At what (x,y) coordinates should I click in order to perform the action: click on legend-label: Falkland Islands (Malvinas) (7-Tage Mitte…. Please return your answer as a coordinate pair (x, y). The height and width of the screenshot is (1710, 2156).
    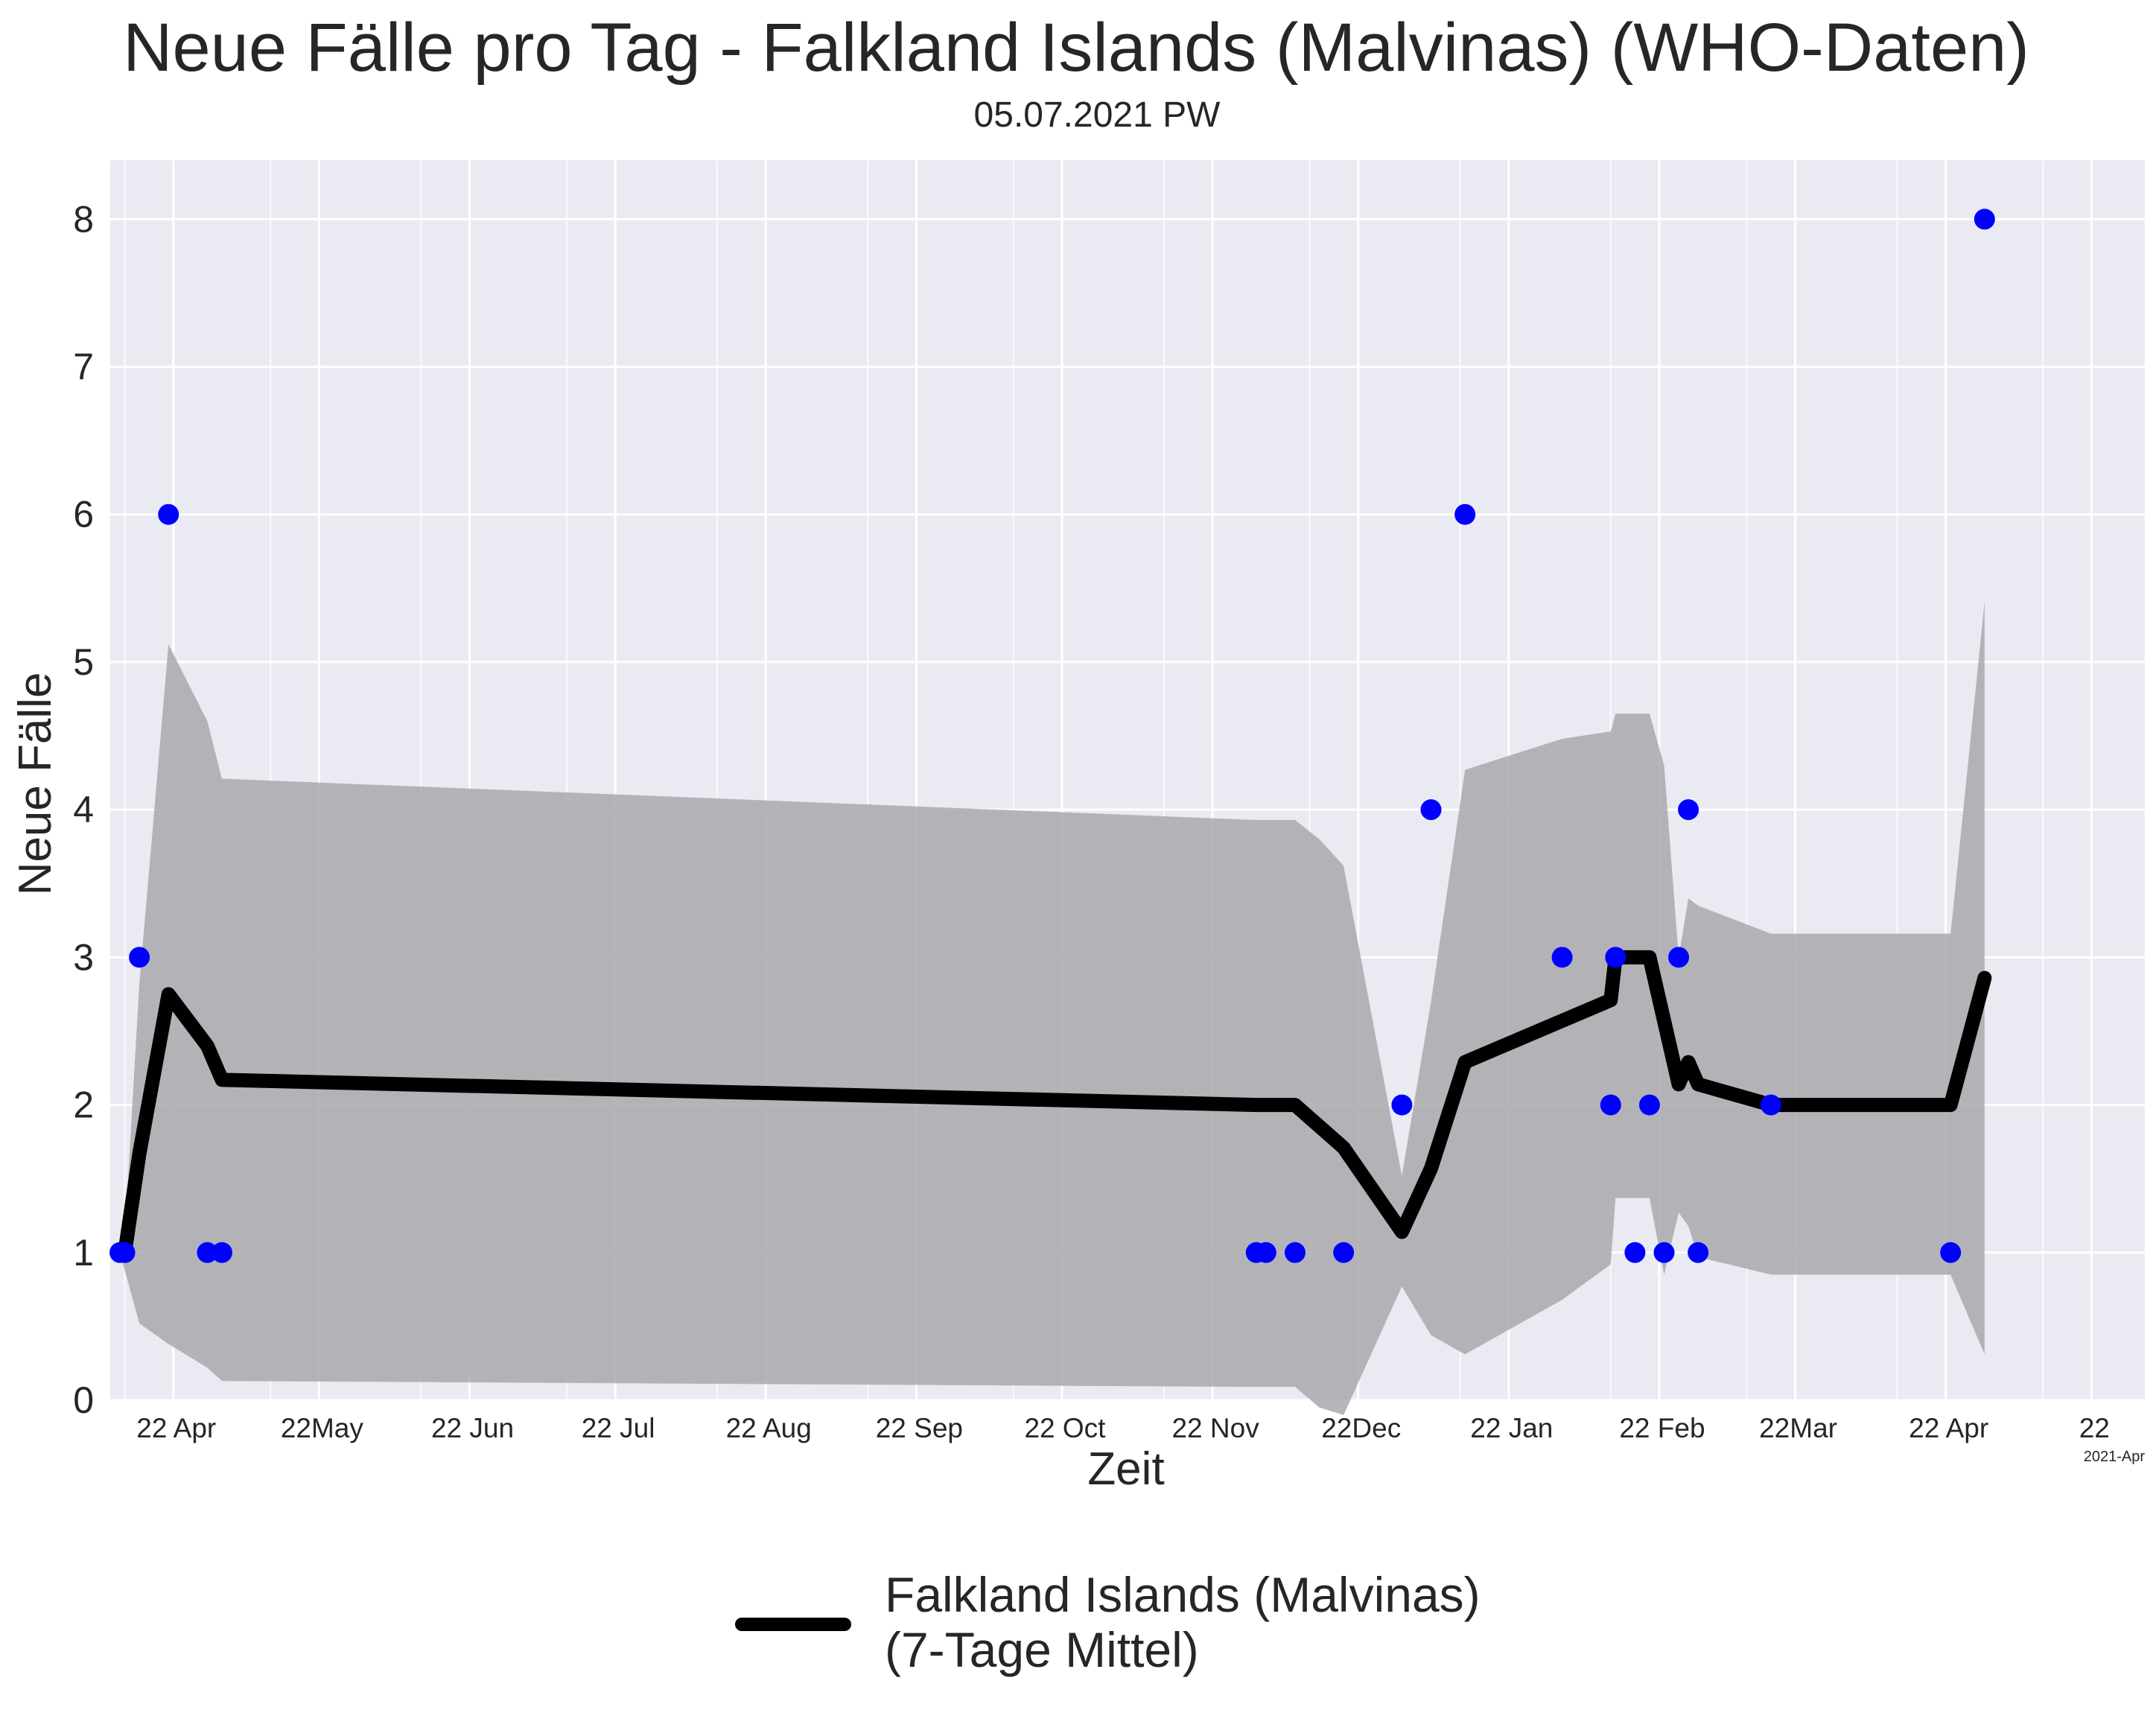
    Looking at the image, I should click on (1183, 1622).